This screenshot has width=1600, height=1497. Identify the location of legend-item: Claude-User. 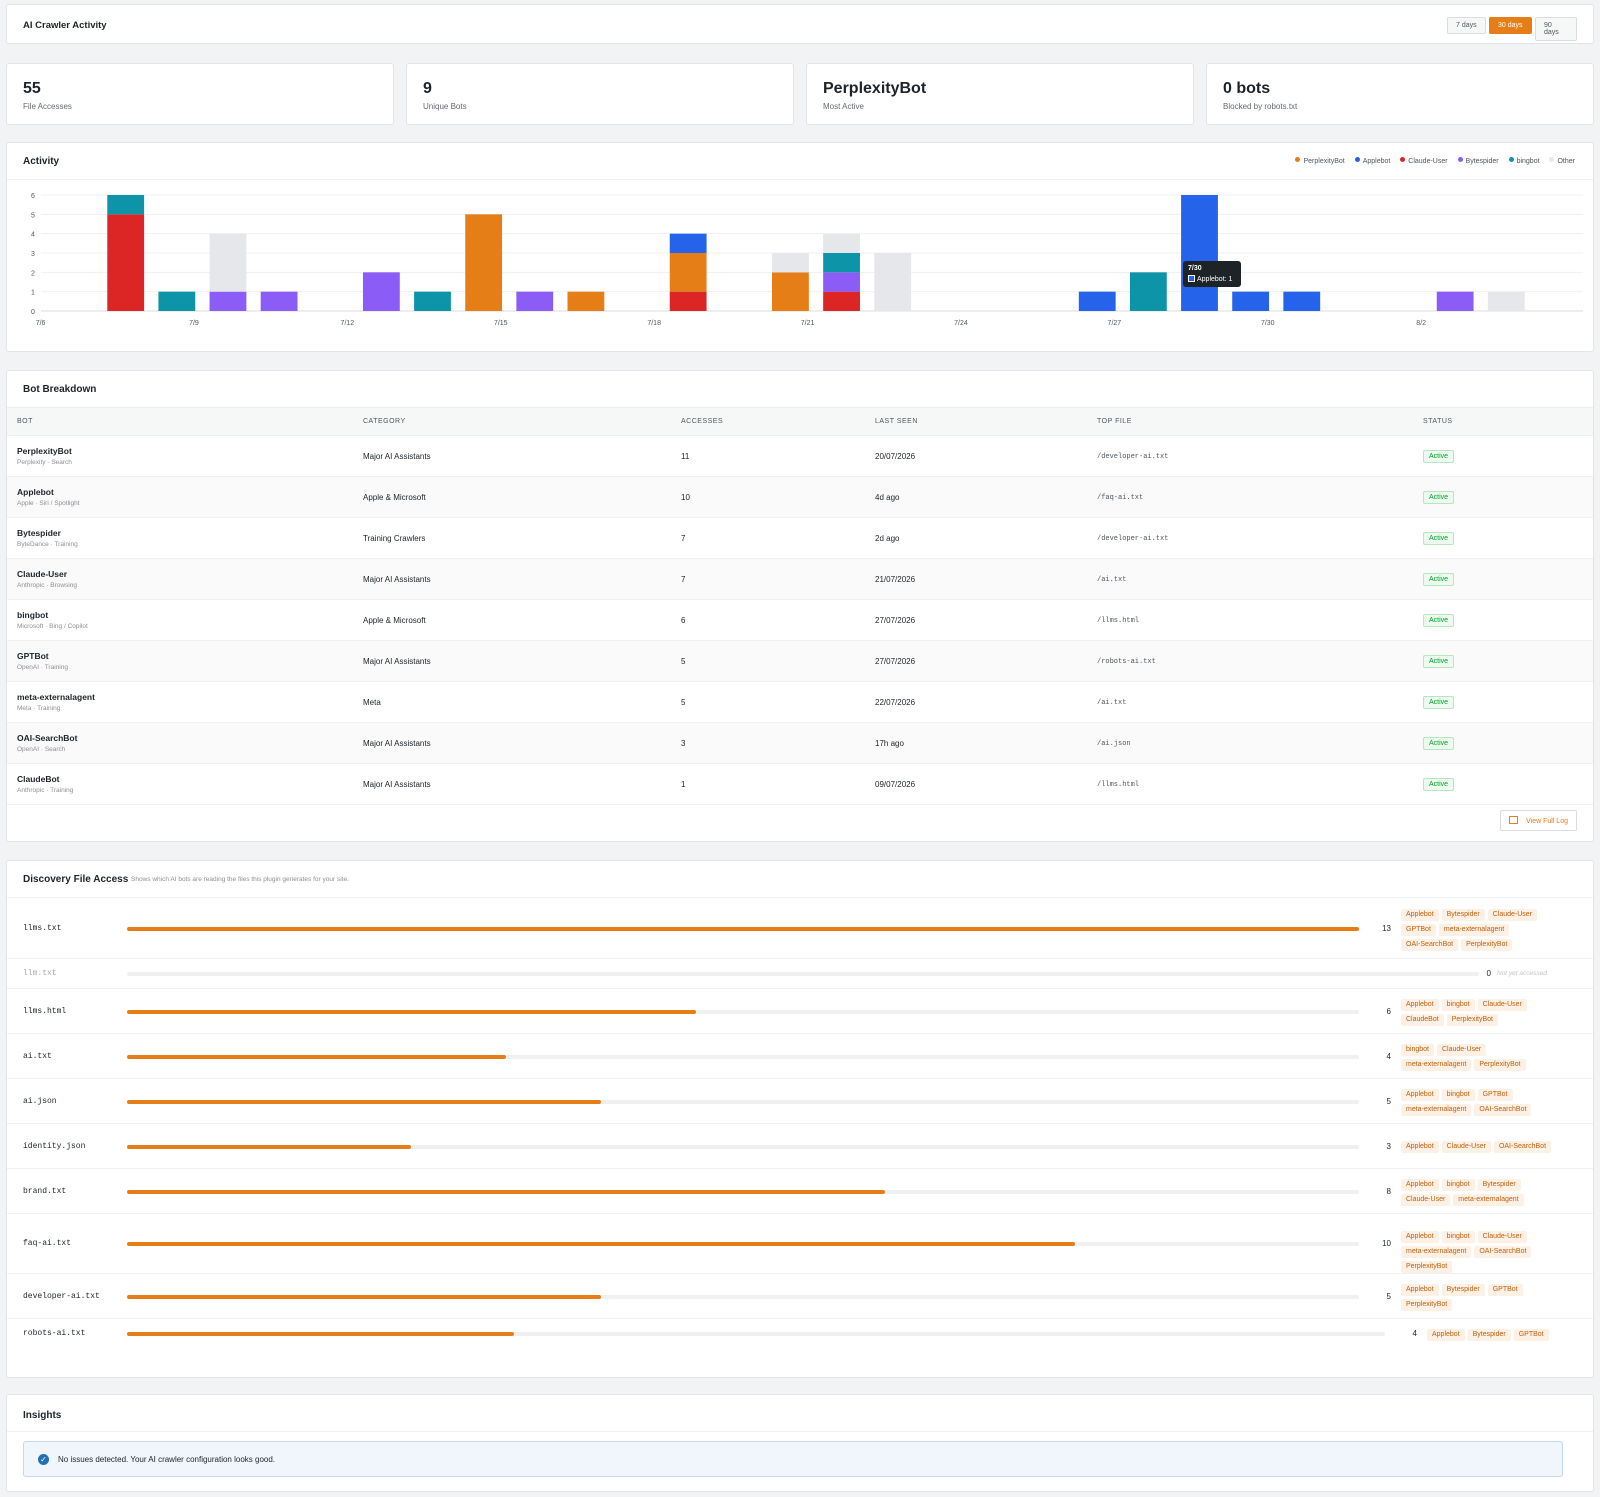
(1424, 161).